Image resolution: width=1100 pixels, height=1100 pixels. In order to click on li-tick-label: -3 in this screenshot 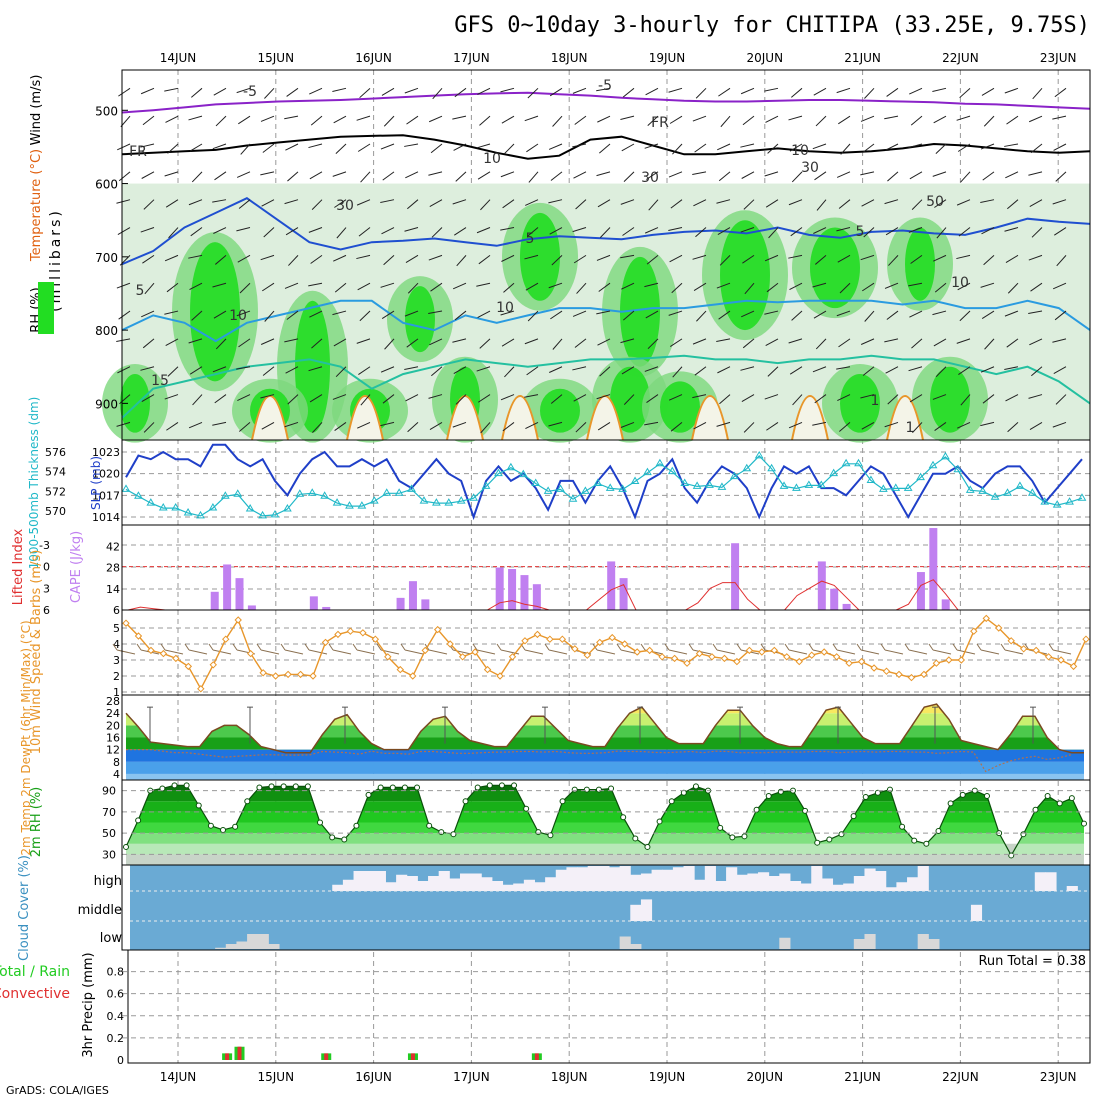, I will do `click(44, 545)`.